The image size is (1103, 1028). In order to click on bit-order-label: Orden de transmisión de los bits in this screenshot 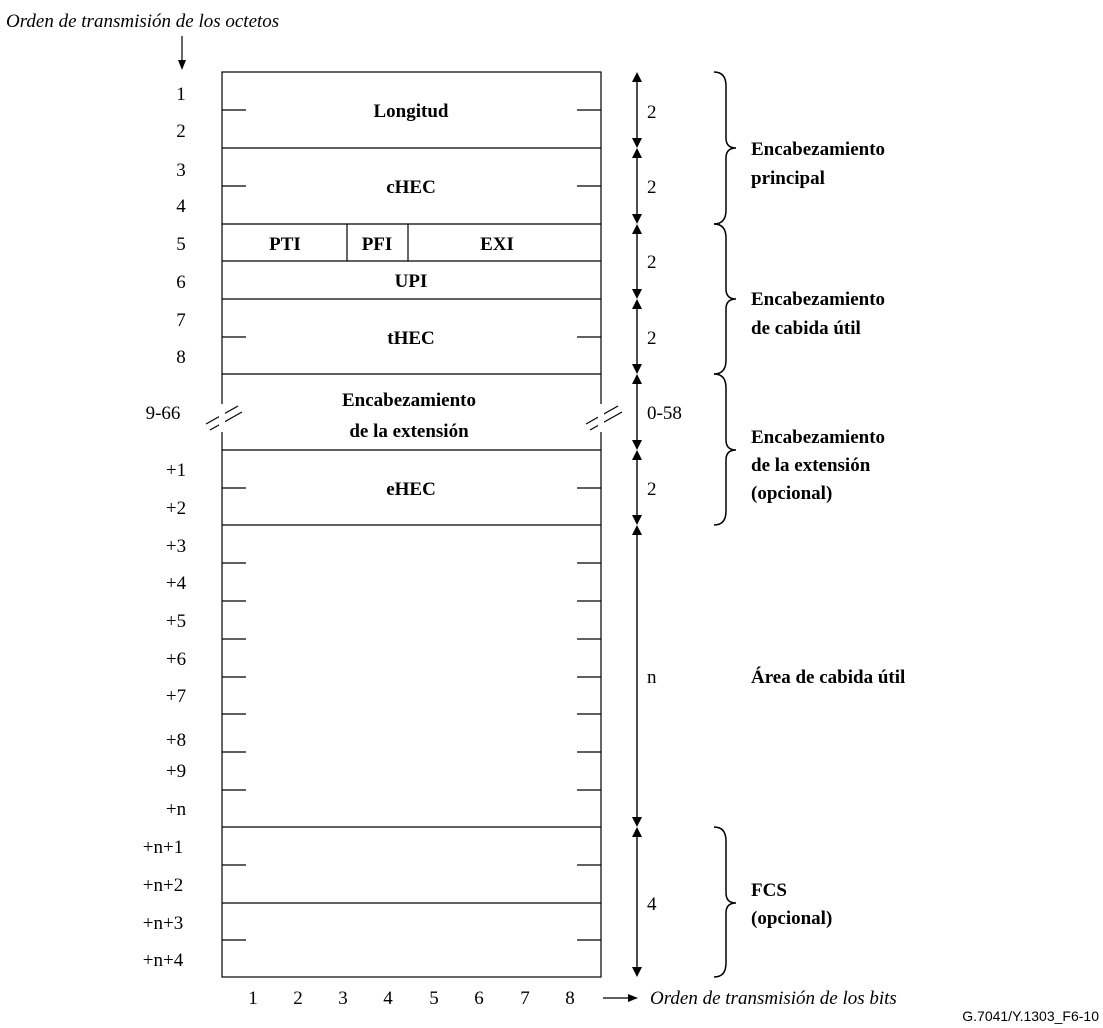, I will do `click(773, 998)`.